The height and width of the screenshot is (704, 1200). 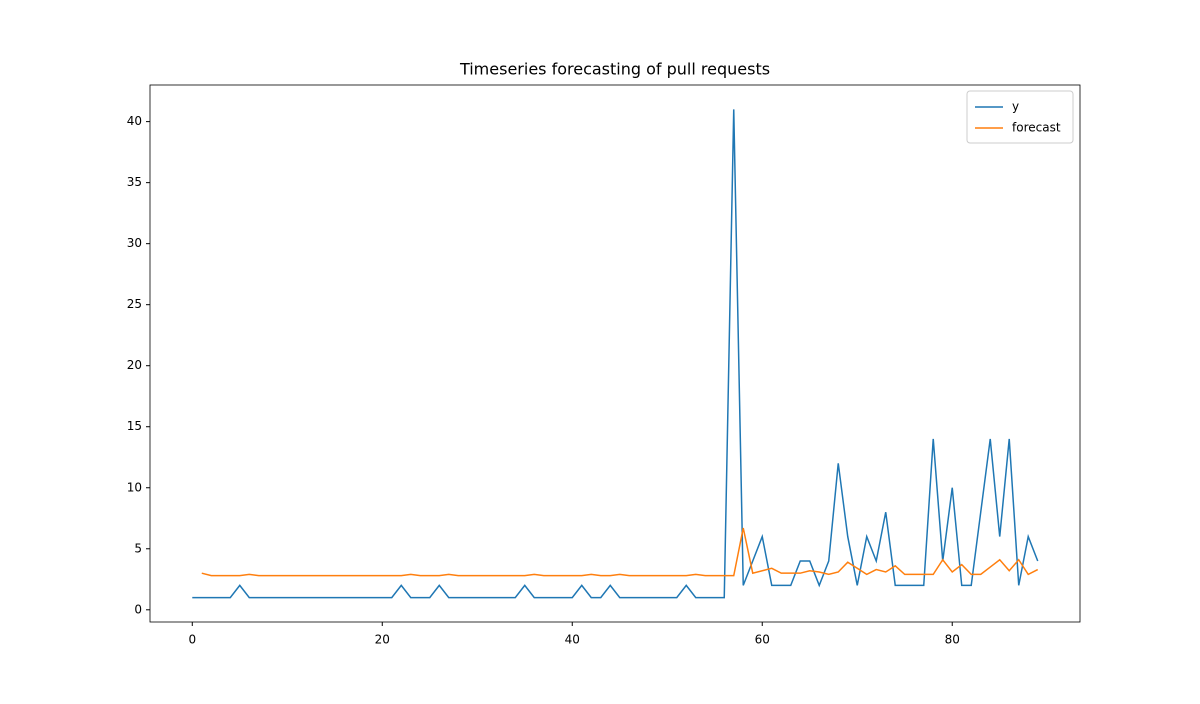 What do you see at coordinates (1020, 117) in the screenshot?
I see `legend-box` at bounding box center [1020, 117].